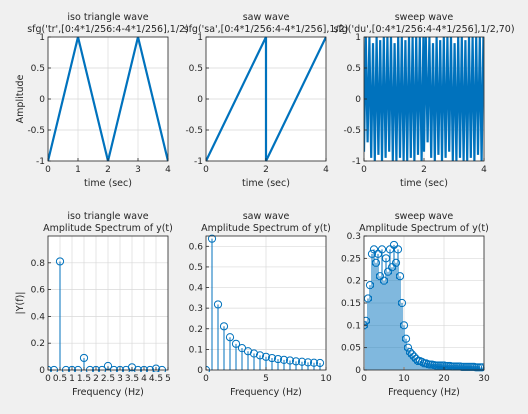 This screenshot has width=528, height=414. I want to click on y-tick-label: -1, so click(356, 162).